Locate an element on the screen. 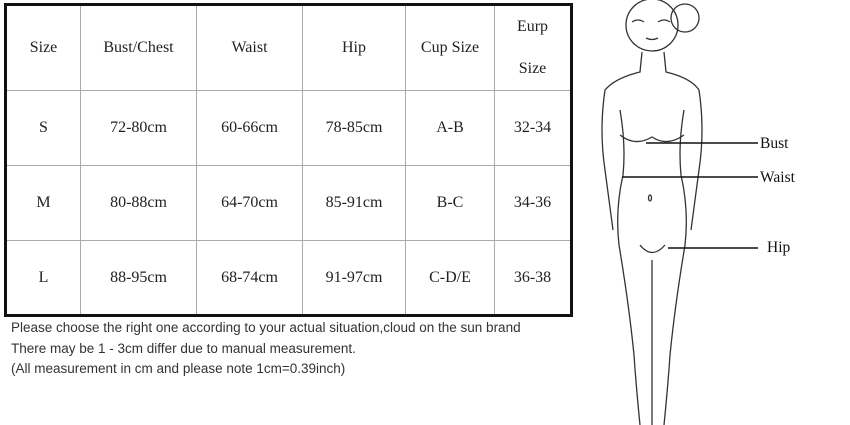 The height and width of the screenshot is (425, 850). face is located at coordinates (651, 30).